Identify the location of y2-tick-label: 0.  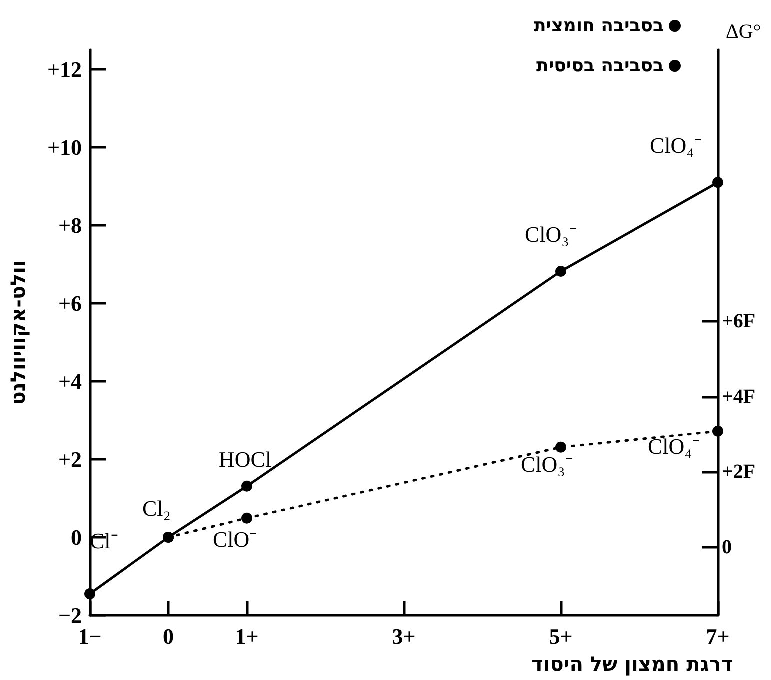
(727, 547).